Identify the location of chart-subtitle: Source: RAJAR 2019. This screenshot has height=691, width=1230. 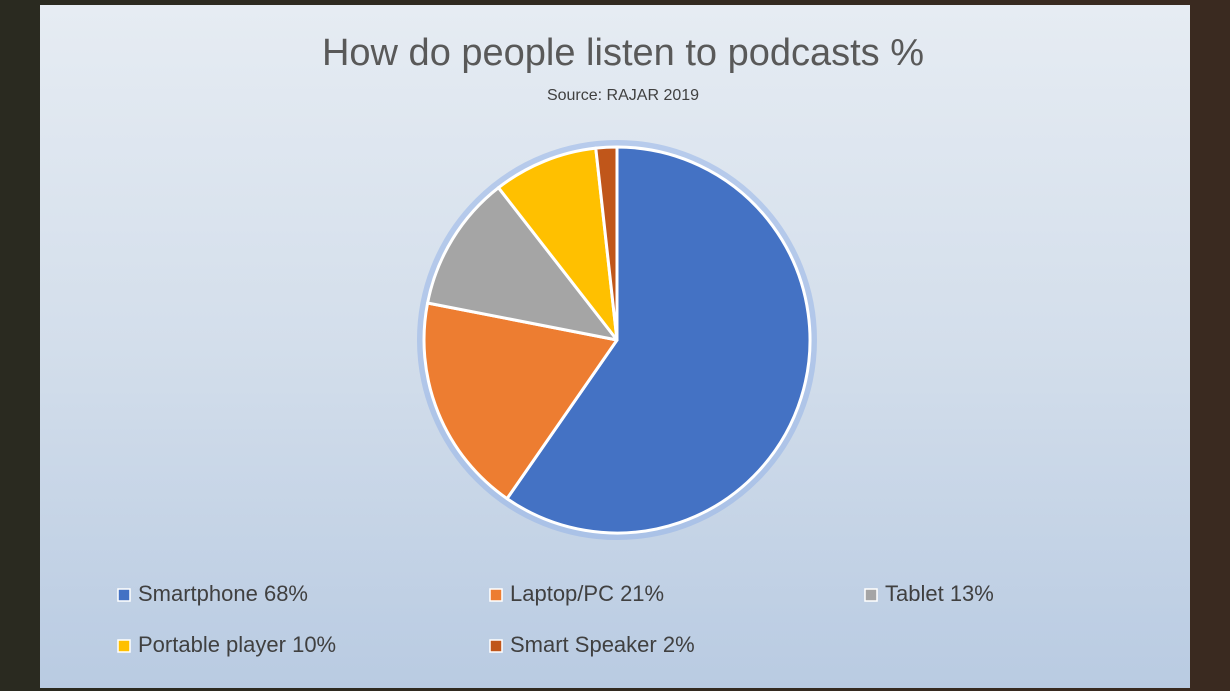
(623, 95).